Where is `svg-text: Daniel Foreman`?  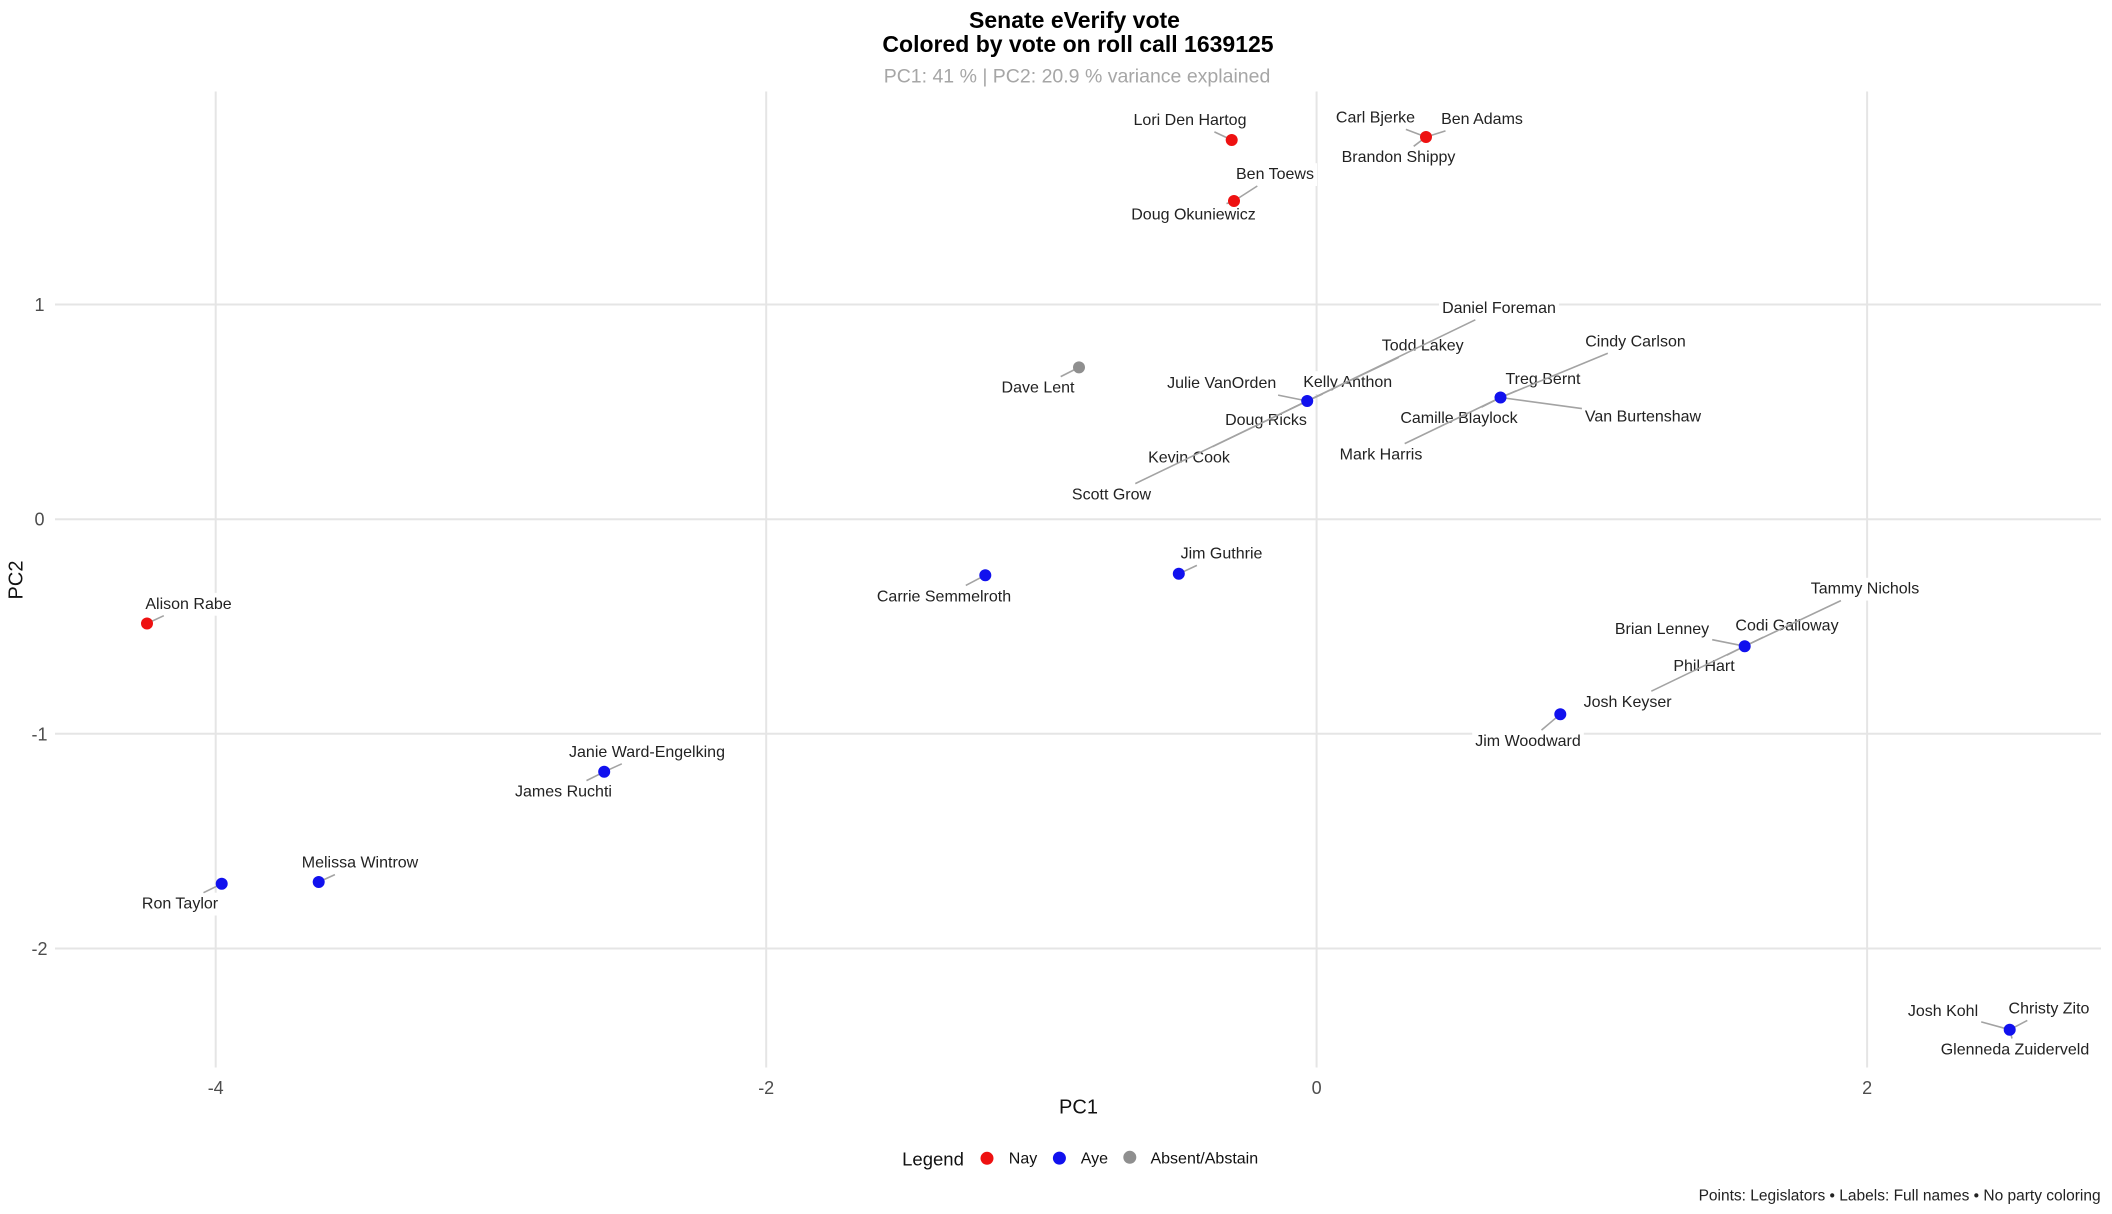
svg-text: Daniel Foreman is located at coordinates (1499, 308).